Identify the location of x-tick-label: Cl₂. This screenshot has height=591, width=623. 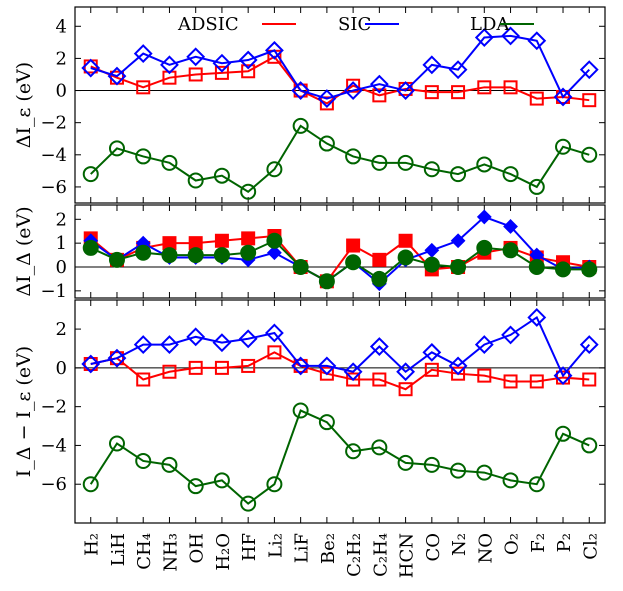
(590, 546).